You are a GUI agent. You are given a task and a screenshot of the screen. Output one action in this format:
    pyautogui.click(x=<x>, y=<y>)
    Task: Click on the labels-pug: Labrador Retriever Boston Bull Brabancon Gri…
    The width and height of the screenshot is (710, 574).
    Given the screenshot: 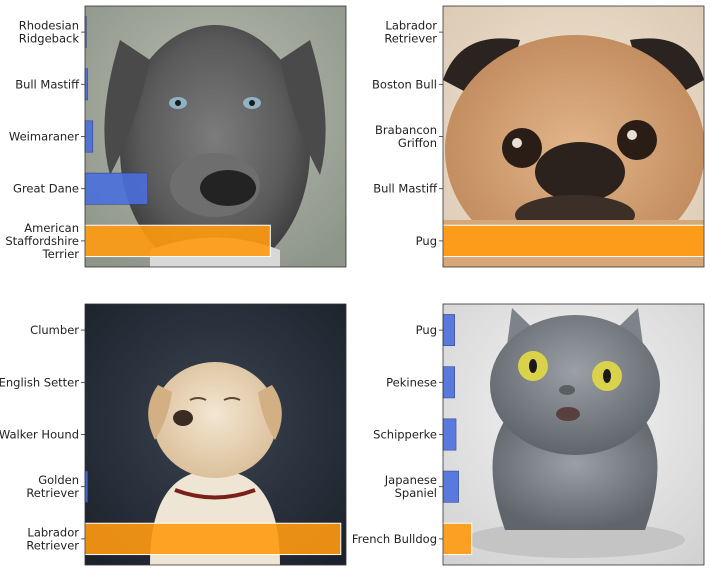 What is the action you would take?
    pyautogui.click(x=405, y=133)
    